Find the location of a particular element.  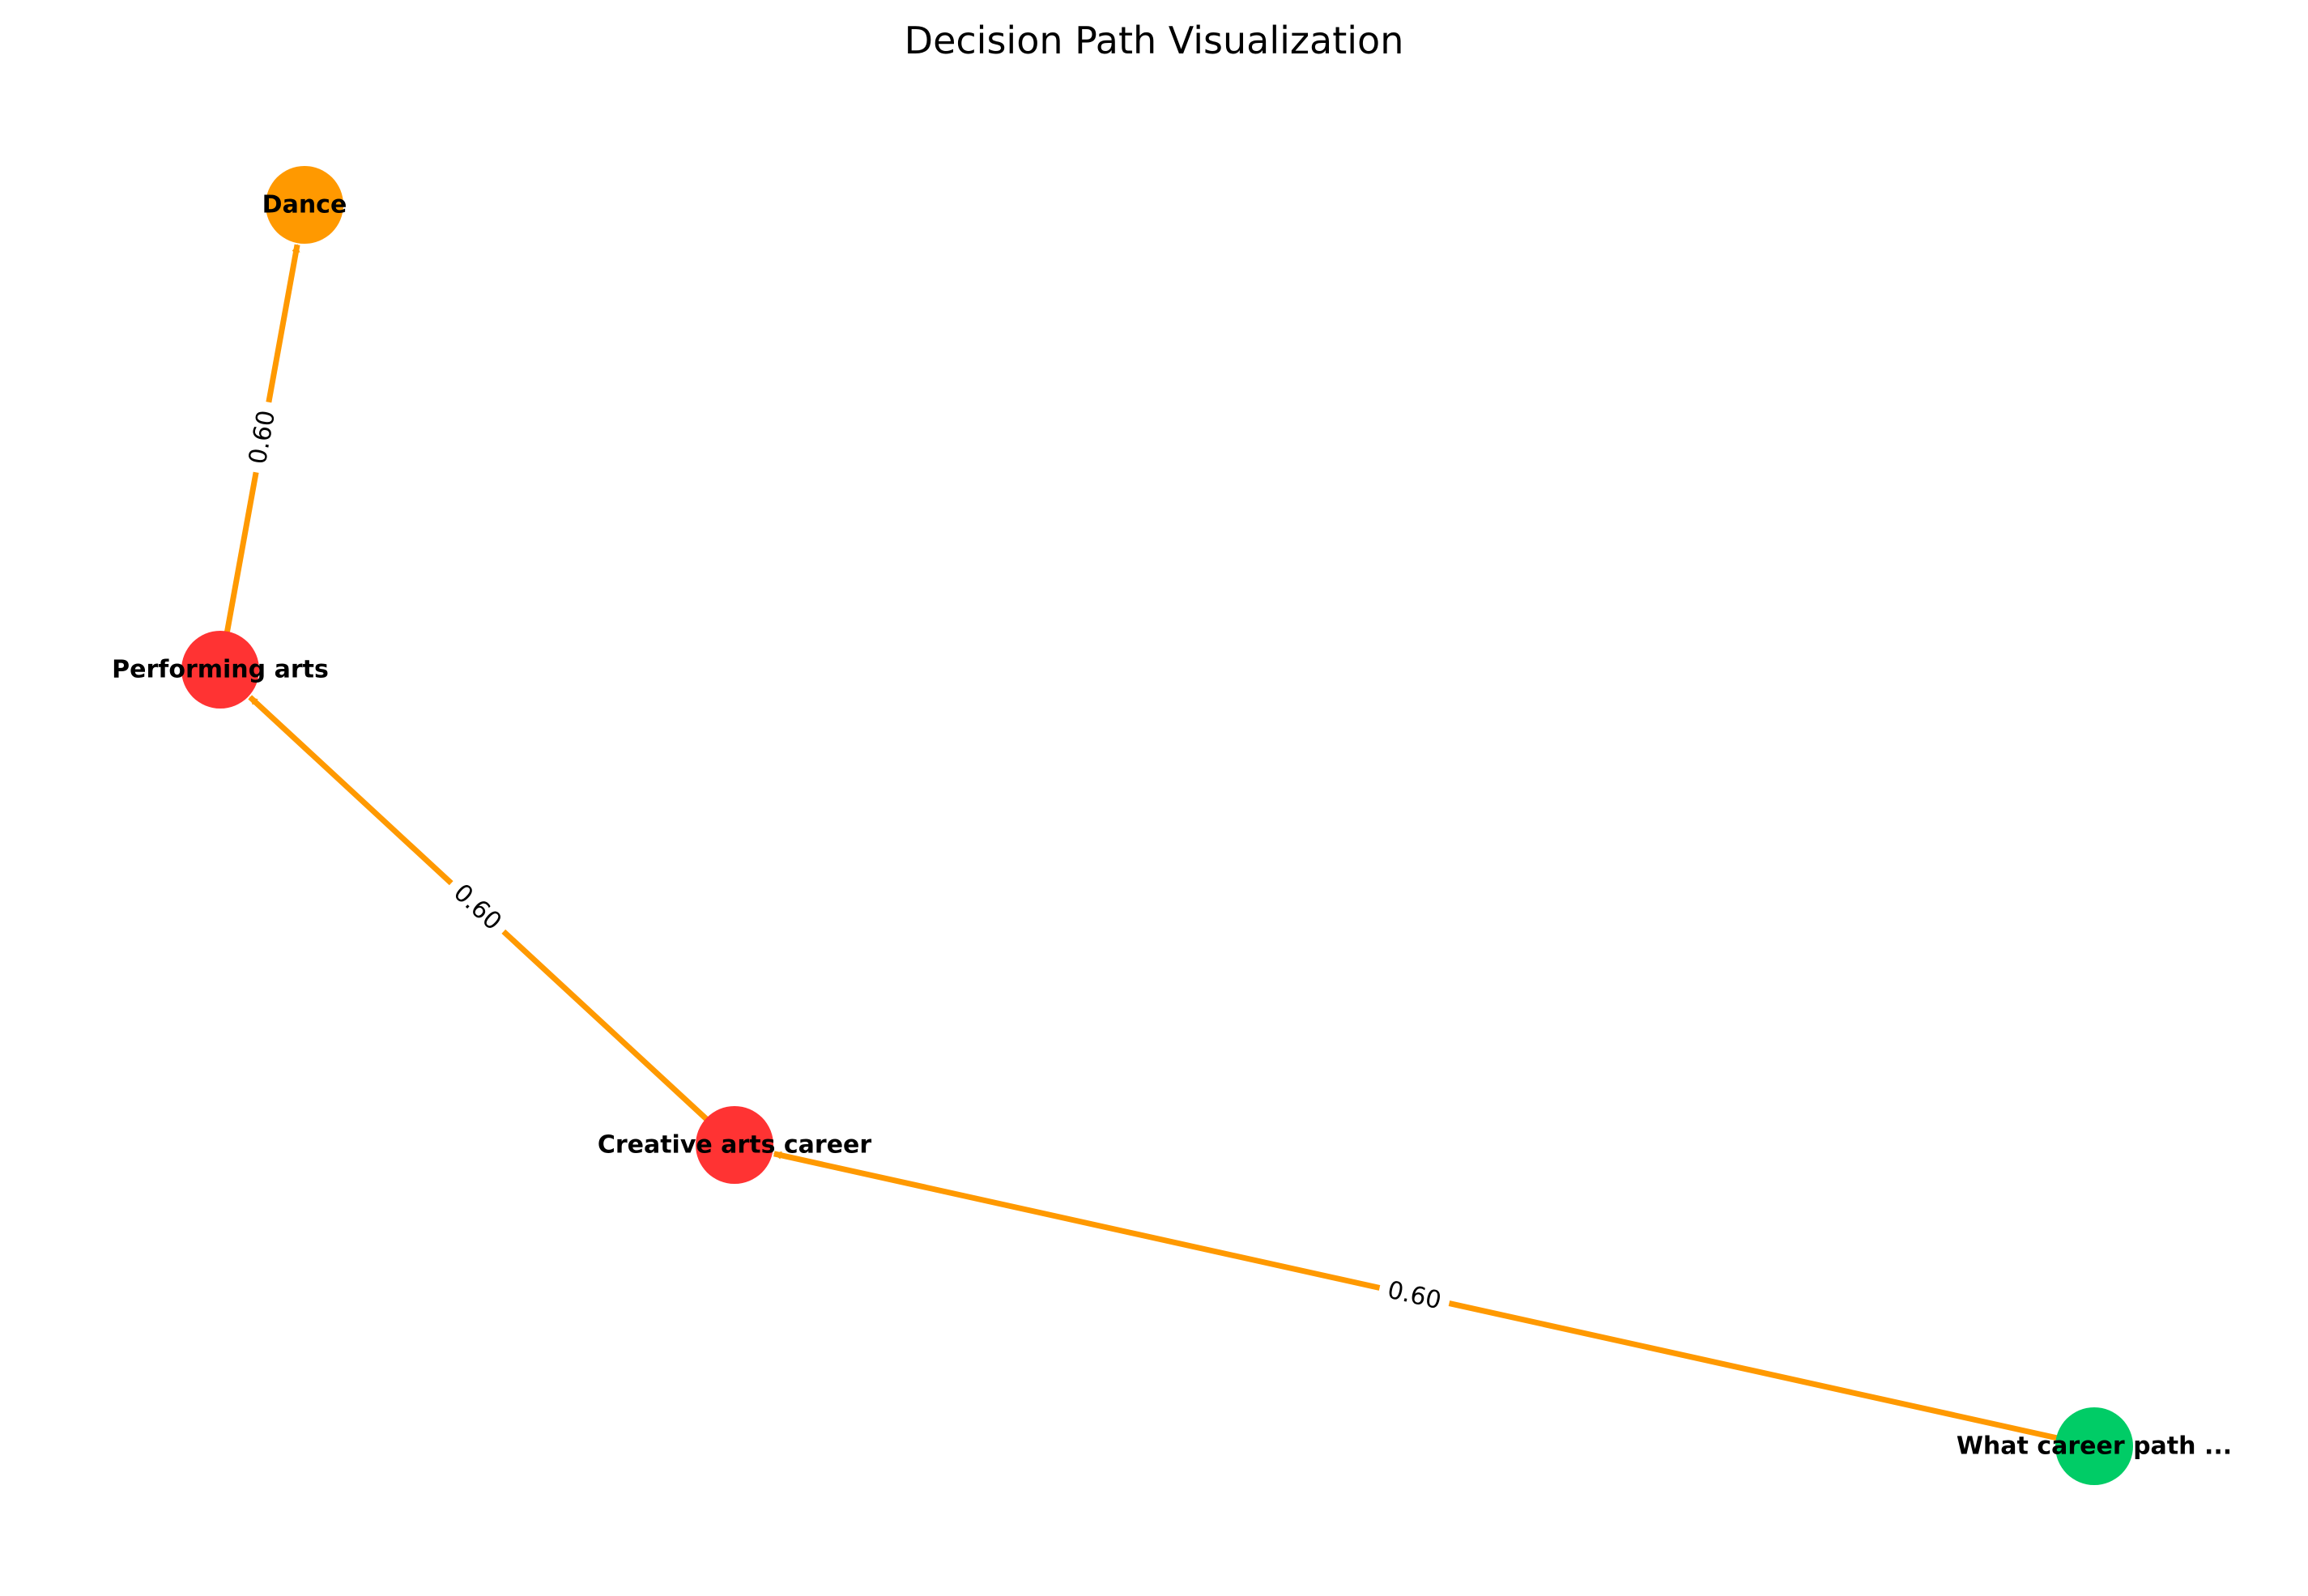

node-performing is located at coordinates (220, 670).